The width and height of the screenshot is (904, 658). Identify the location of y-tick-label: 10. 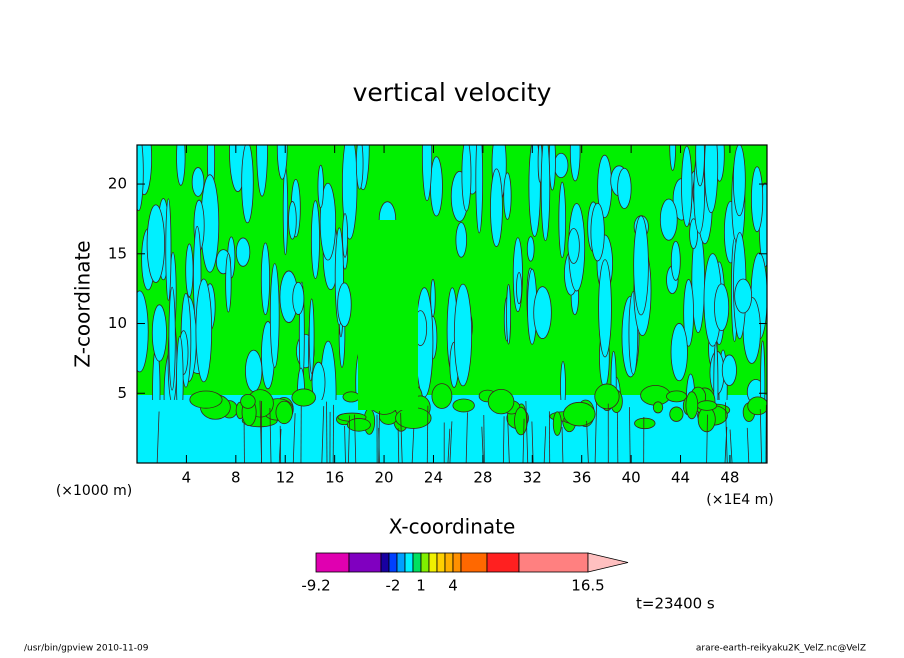
(117, 323).